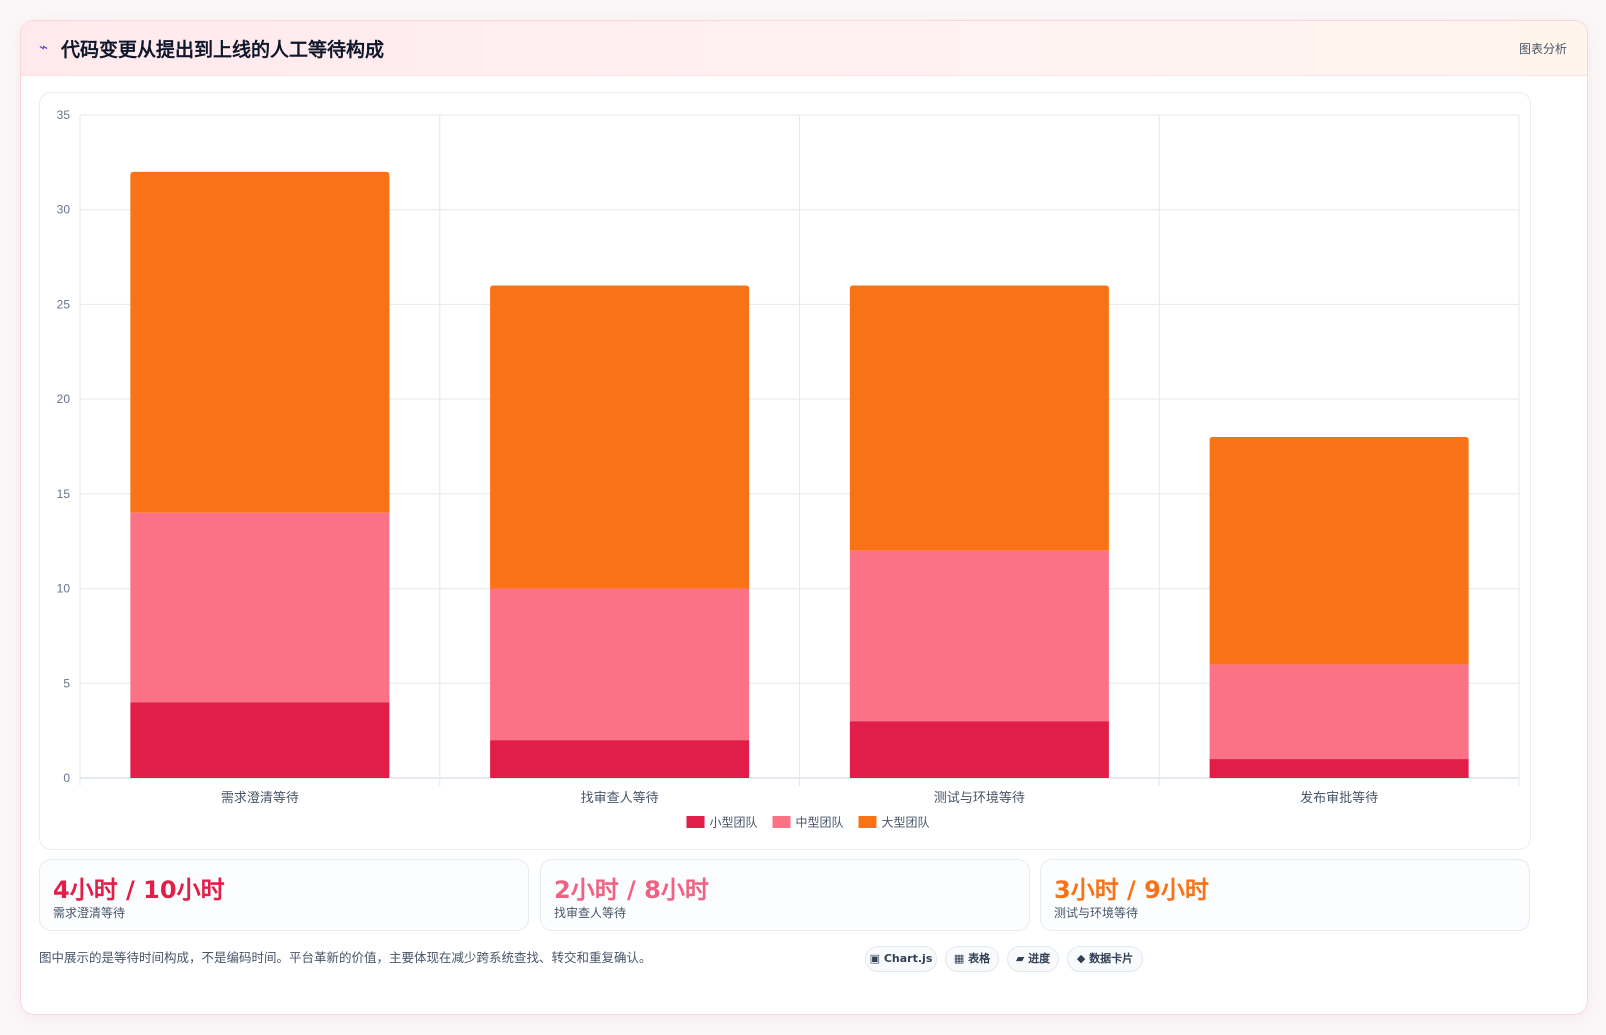 The image size is (1606, 1035). Describe the element at coordinates (804, 48) in the screenshot. I see `card-header: ⌁ 代码变更从提出到上线的人工等待构成 图表分析` at that location.